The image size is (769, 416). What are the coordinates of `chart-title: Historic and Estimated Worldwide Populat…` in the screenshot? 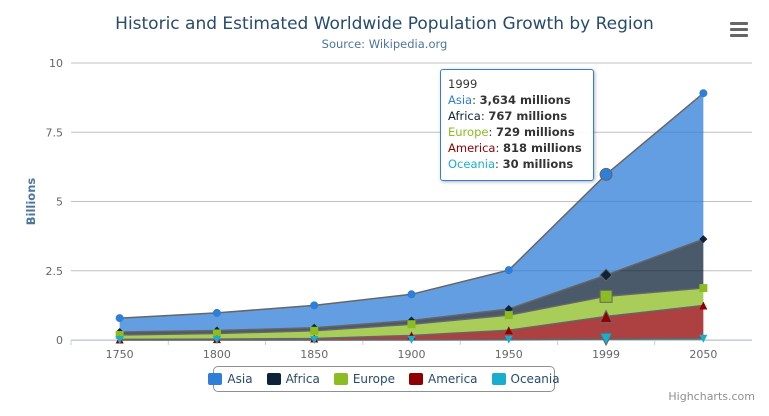 It's located at (384, 24).